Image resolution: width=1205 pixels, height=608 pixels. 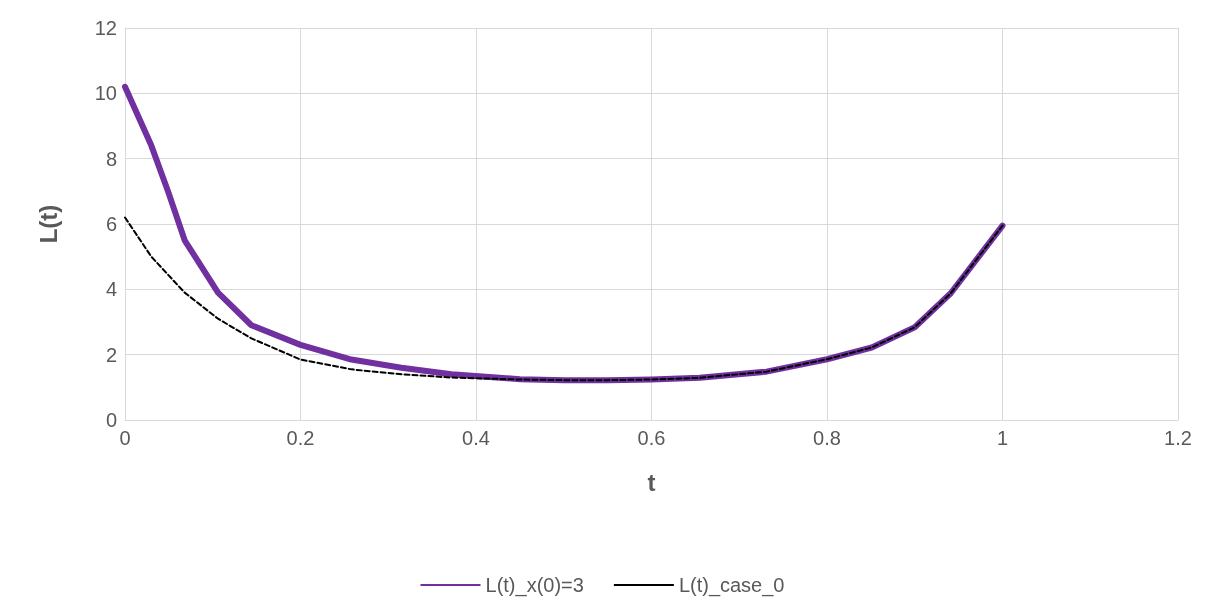 What do you see at coordinates (125, 438) in the screenshot?
I see `x-tick-label: 0` at bounding box center [125, 438].